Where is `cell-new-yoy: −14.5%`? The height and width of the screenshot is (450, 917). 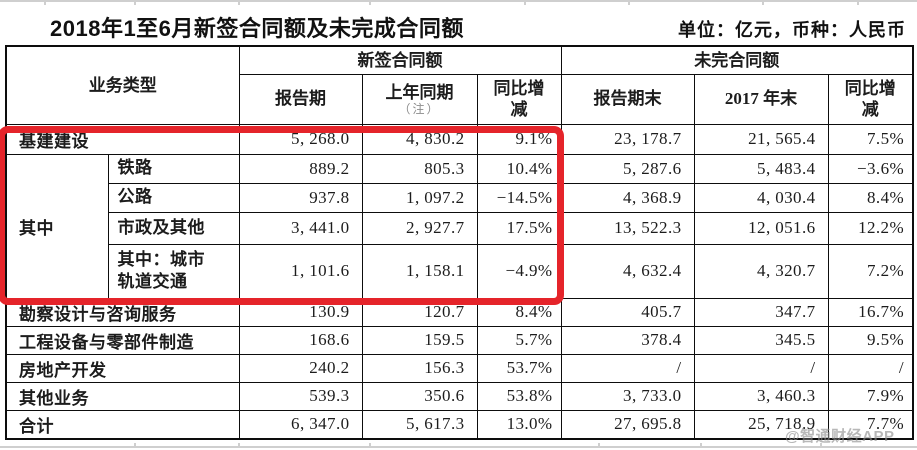
cell-new-yoy: −14.5% is located at coordinates (519, 197).